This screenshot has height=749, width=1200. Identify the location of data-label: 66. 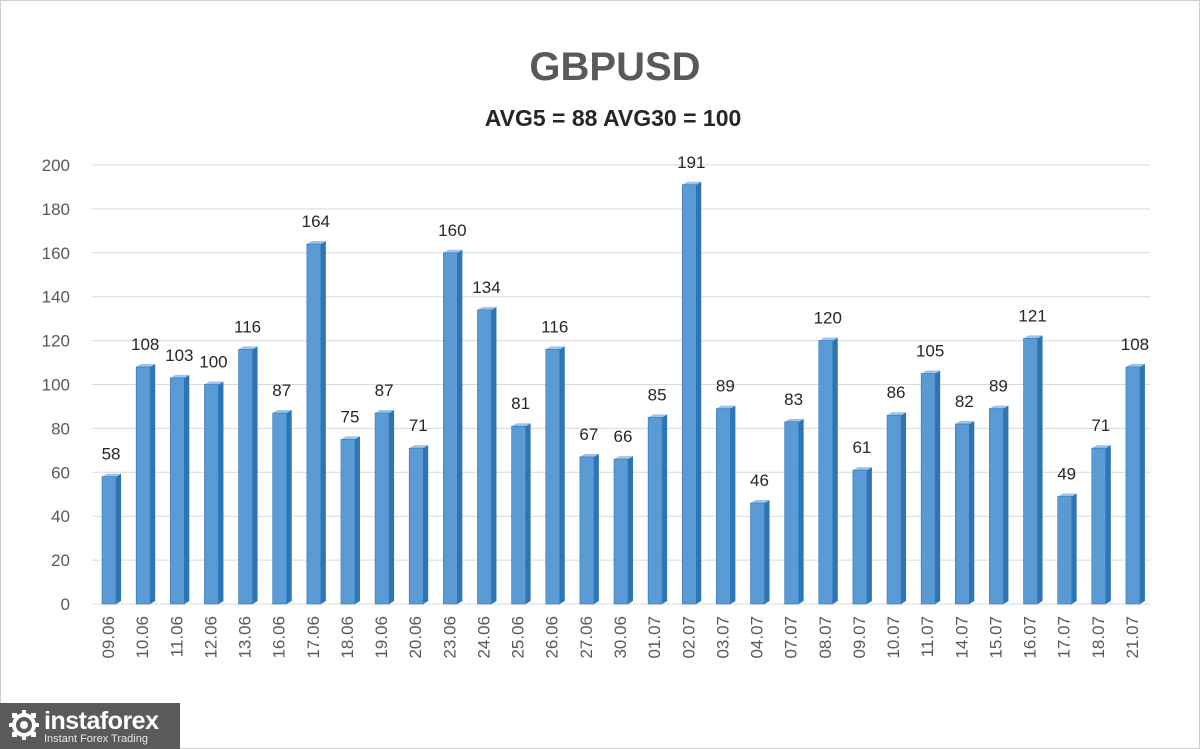
(623, 436).